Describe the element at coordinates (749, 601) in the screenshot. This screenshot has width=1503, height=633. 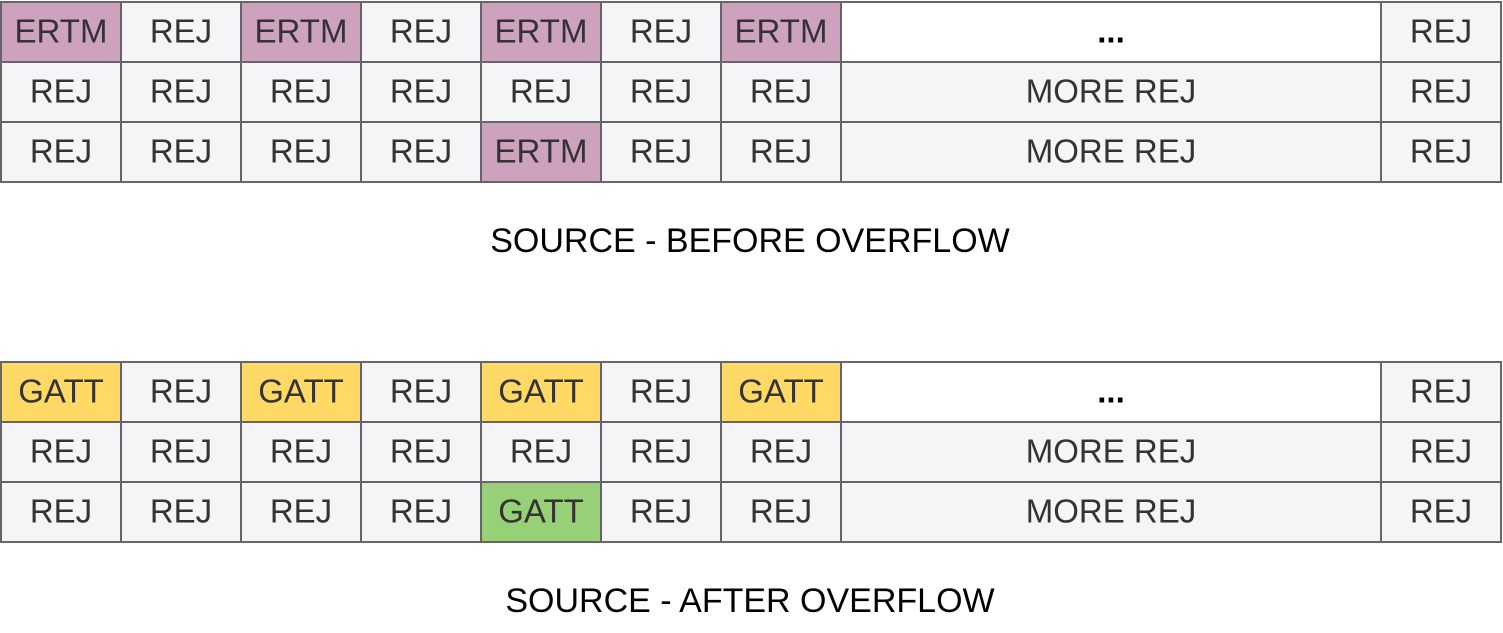
I see `caption: SOURCE - AFTER OVERFLOW` at that location.